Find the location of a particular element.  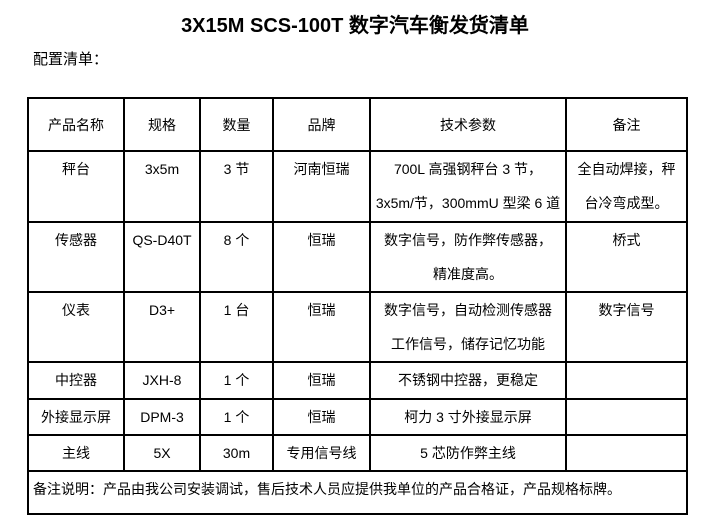

cell-spec: JXH-8 is located at coordinates (162, 380).